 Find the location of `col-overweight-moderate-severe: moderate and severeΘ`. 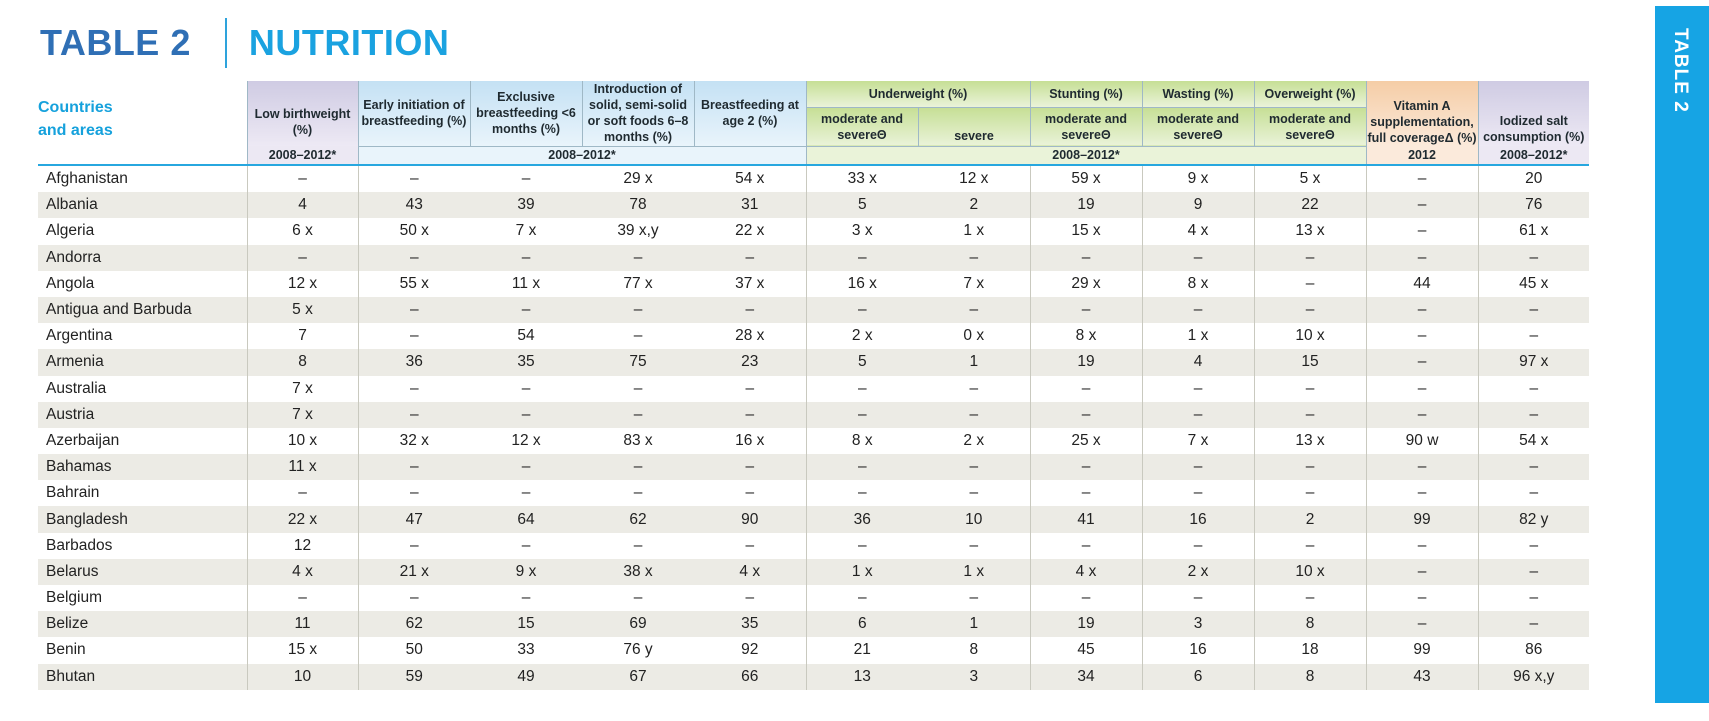

col-overweight-moderate-severe: moderate and severeΘ is located at coordinates (1310, 126).